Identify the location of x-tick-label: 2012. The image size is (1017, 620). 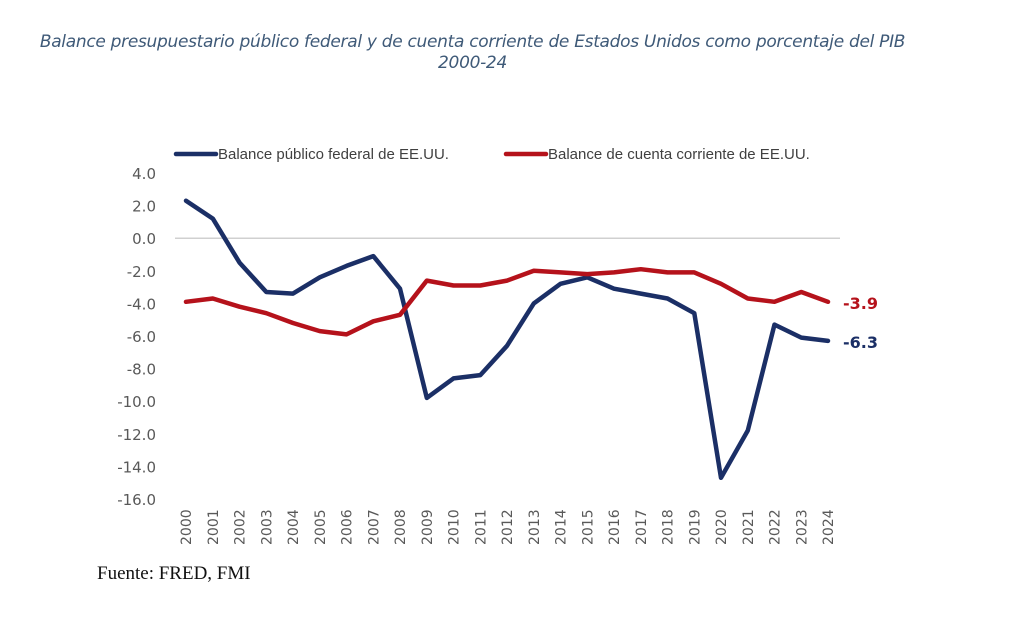
(508, 527).